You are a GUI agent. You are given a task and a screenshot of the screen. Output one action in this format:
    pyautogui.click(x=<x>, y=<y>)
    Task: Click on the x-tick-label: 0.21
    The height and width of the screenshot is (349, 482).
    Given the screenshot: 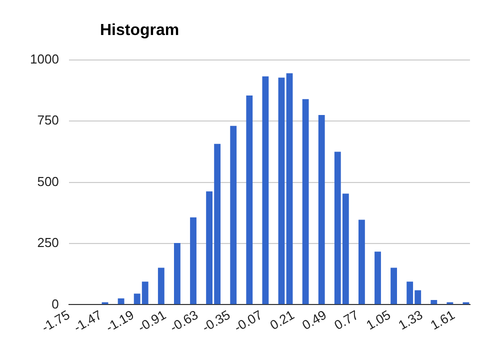 What is the action you would take?
    pyautogui.click(x=282, y=320)
    